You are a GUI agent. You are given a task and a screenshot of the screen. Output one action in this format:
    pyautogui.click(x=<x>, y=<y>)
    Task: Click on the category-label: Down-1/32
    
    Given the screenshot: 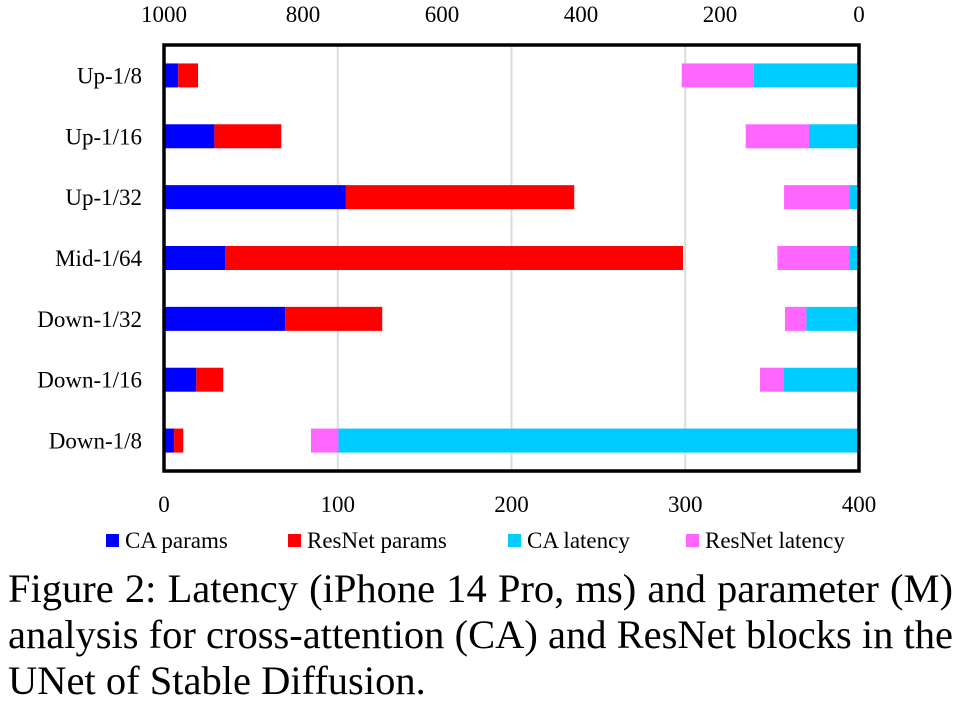 What is the action you would take?
    pyautogui.click(x=89, y=319)
    